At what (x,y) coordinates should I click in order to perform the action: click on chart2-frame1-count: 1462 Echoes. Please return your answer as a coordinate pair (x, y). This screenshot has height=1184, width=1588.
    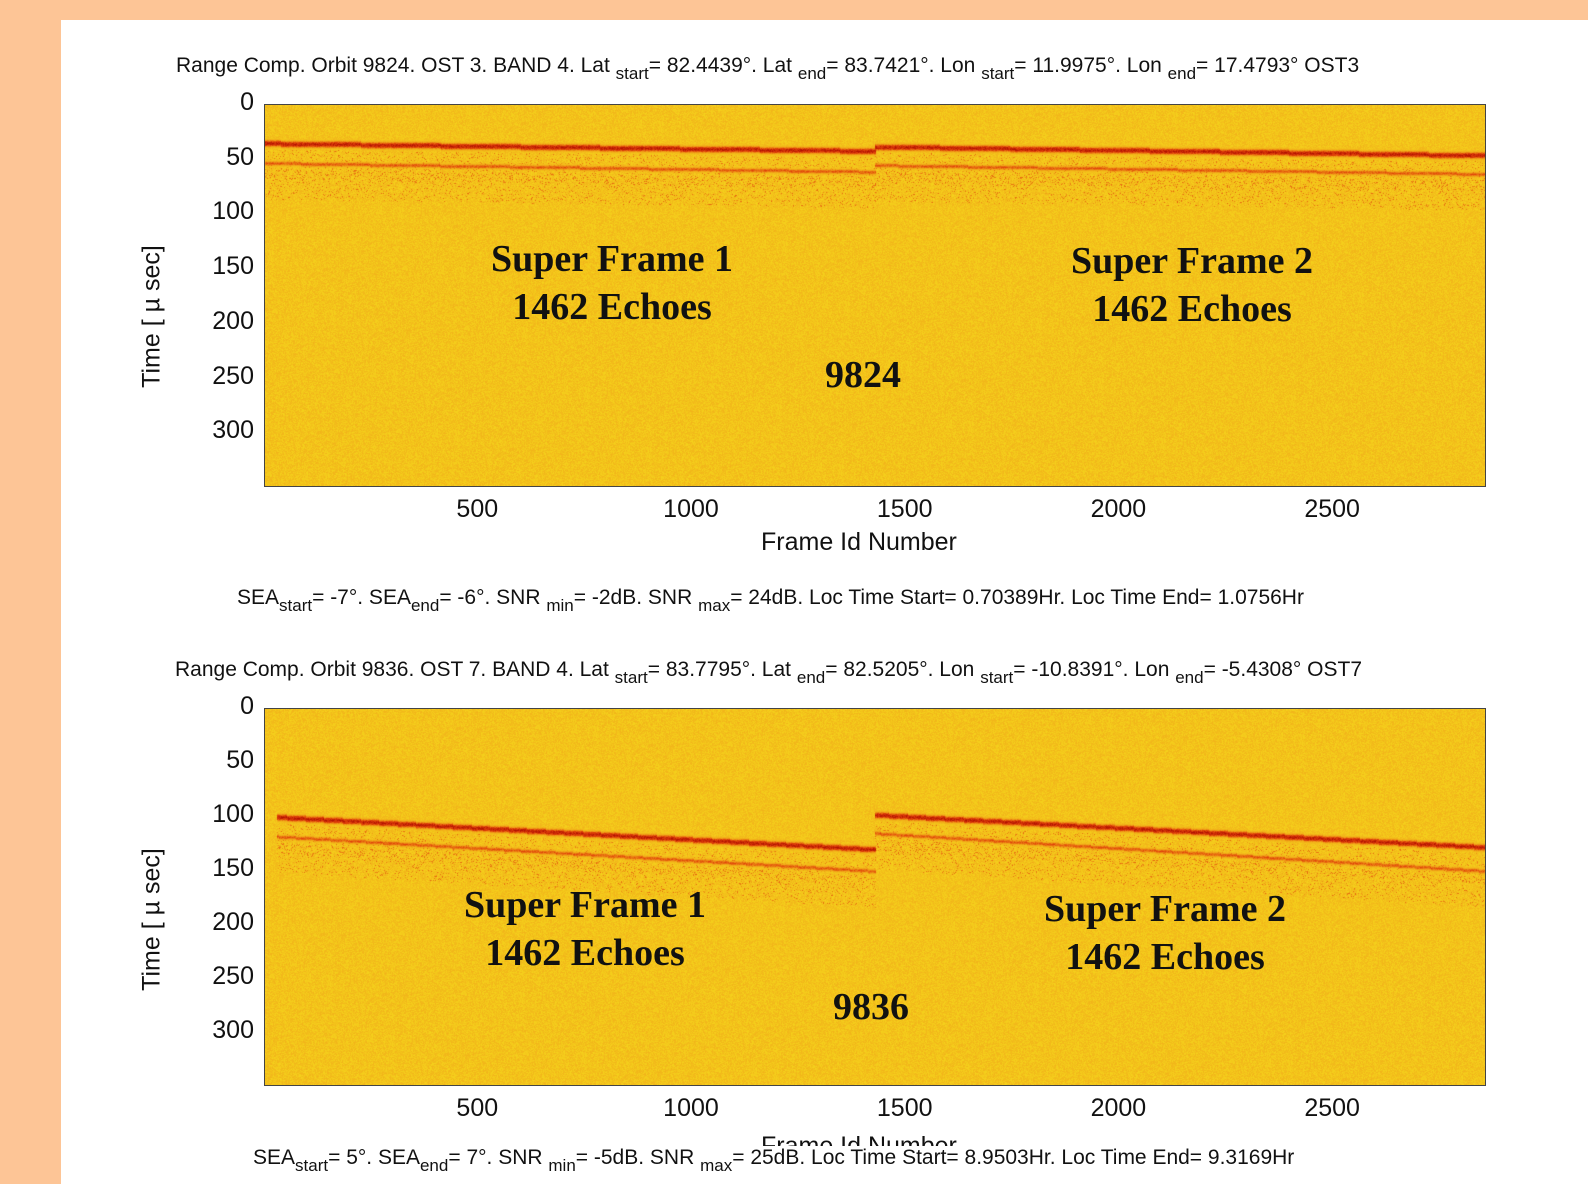
    Looking at the image, I should click on (585, 953).